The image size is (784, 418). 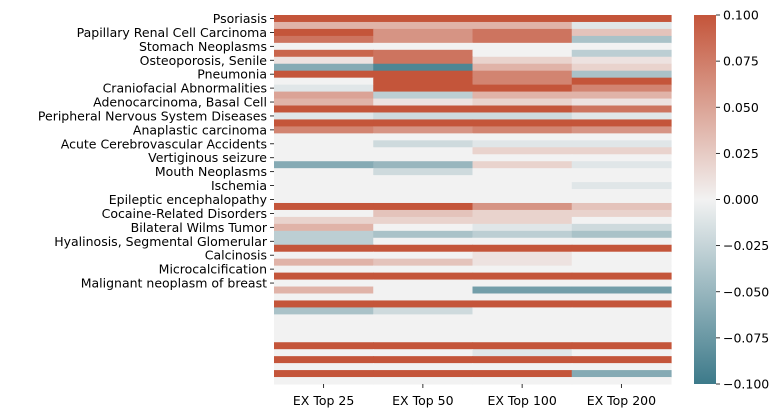 I want to click on row-label: Hyalinosis, Segmental Glomerular, so click(x=161, y=241).